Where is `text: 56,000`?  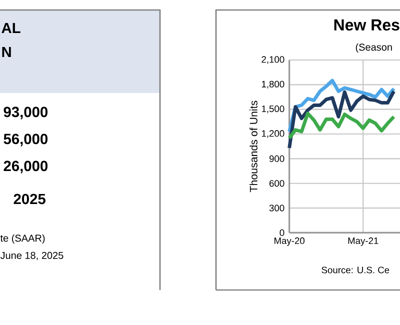 text: 56,000 is located at coordinates (26, 140).